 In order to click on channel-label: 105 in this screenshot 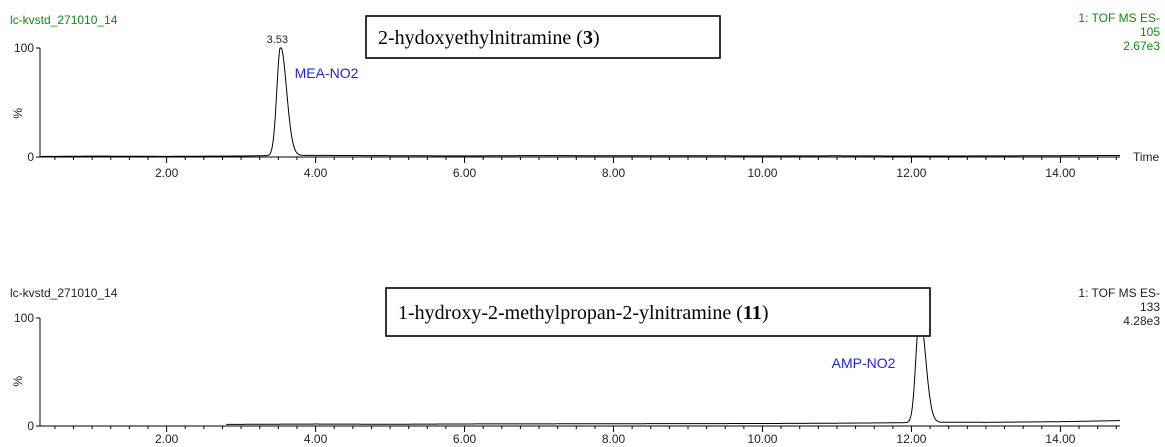, I will do `click(1150, 32)`.